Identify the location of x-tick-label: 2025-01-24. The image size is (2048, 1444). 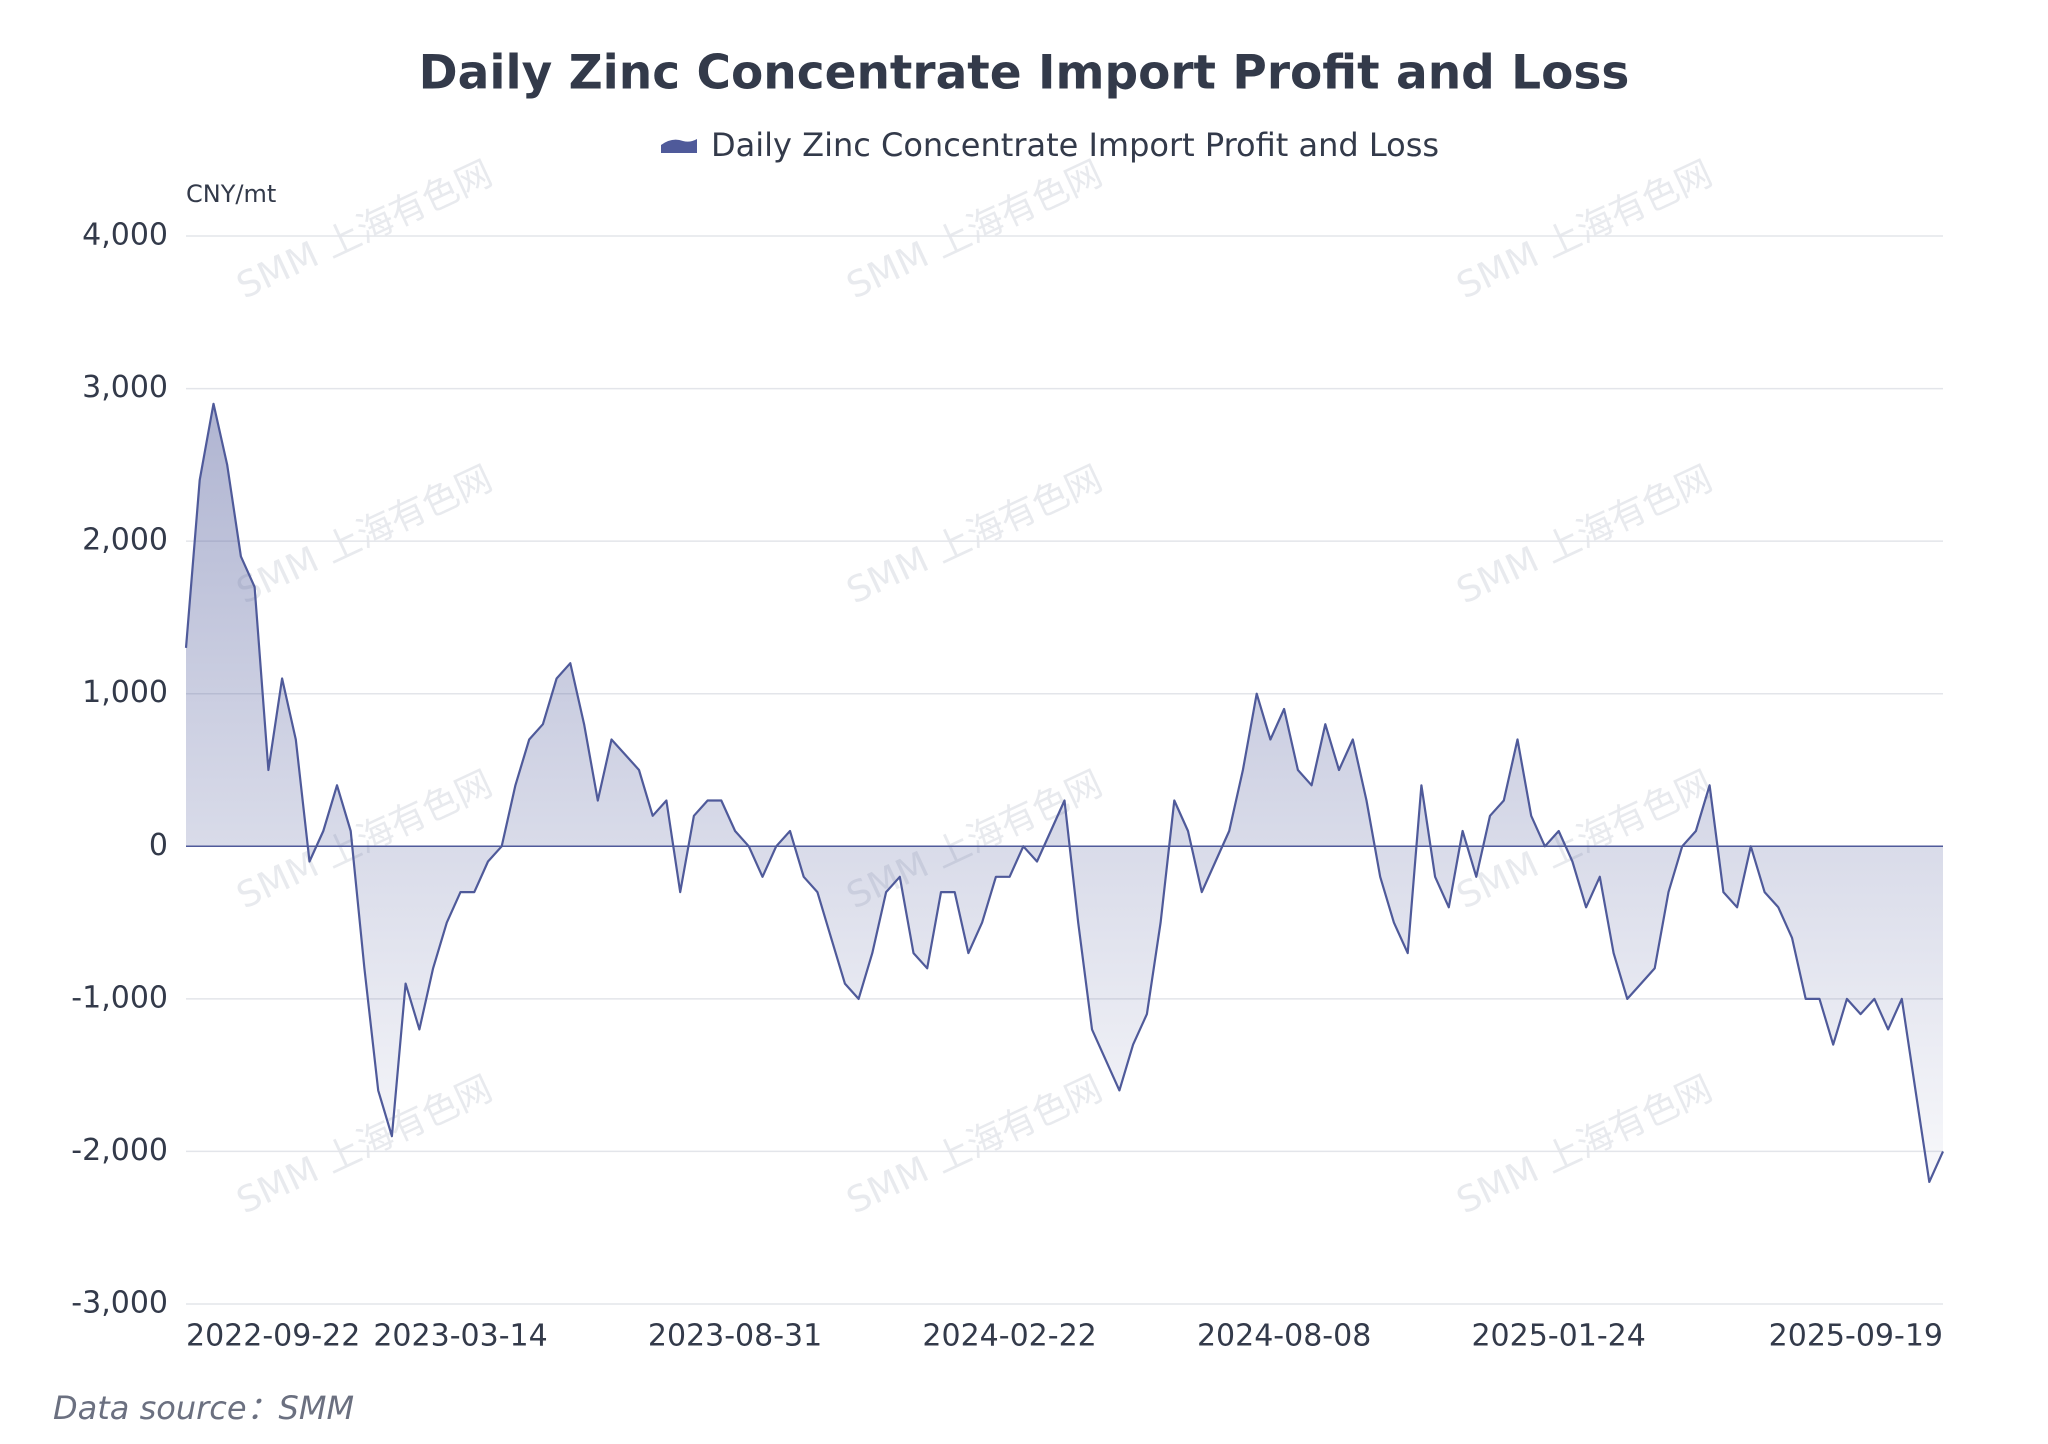
(1558, 1336).